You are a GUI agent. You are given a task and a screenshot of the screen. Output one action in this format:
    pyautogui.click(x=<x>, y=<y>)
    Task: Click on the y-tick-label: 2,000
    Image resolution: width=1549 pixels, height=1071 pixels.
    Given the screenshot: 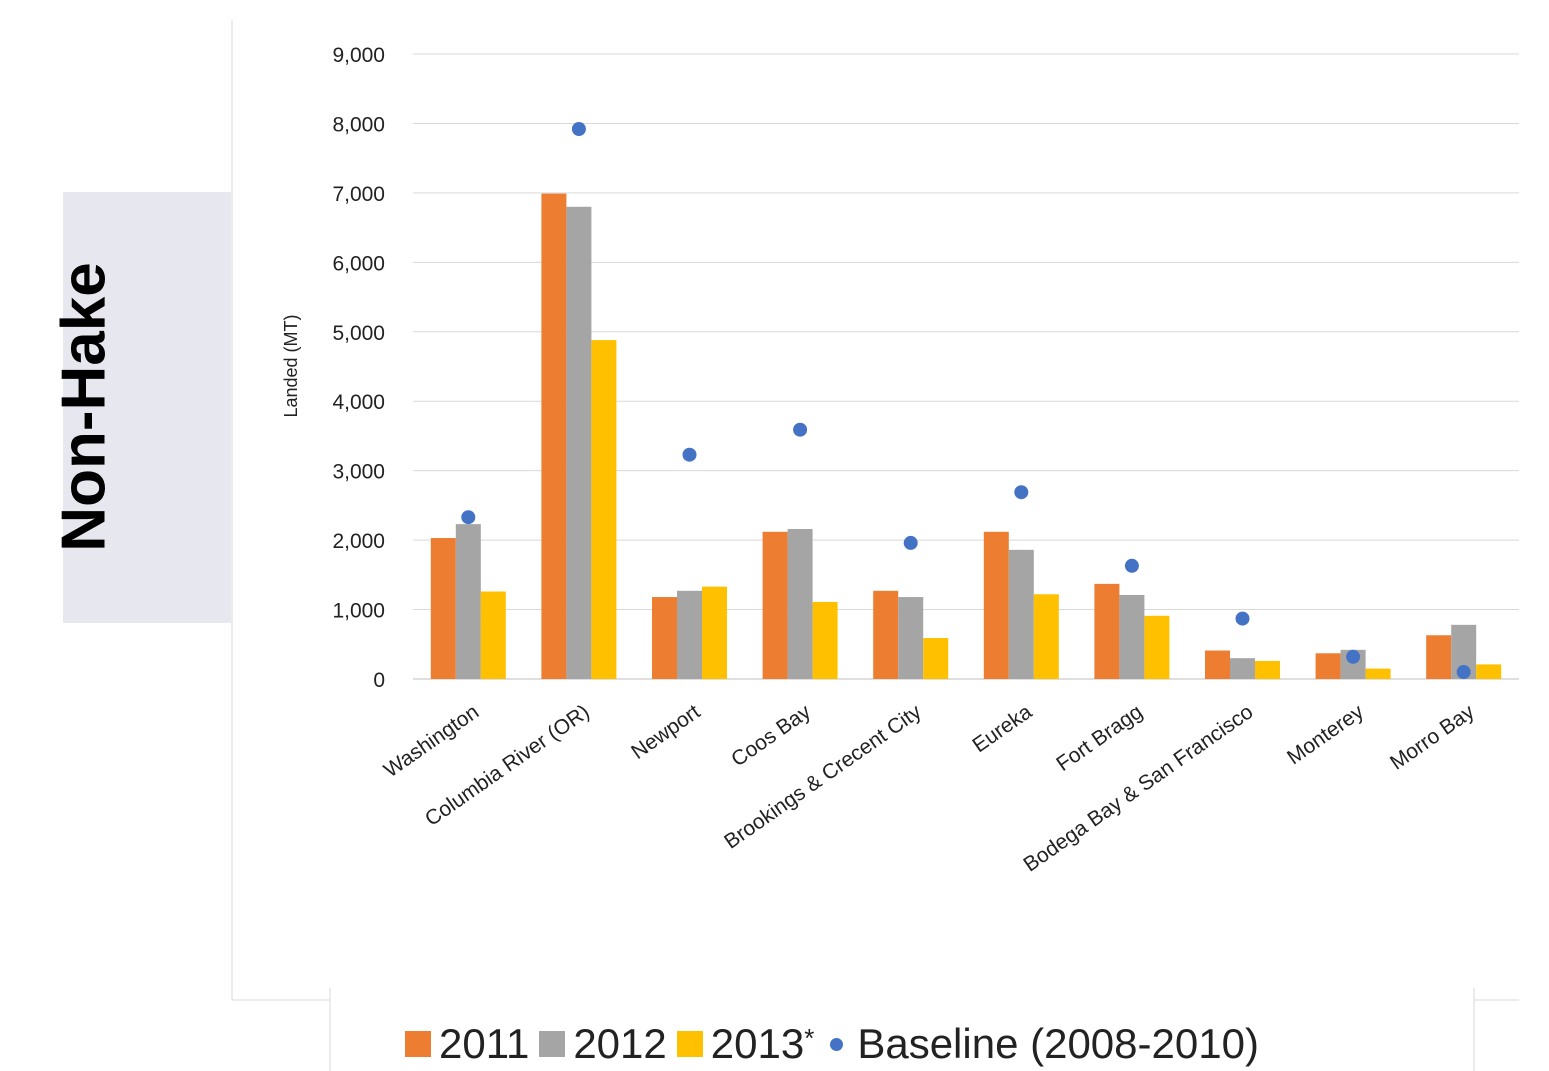 What is the action you would take?
    pyautogui.click(x=358, y=541)
    